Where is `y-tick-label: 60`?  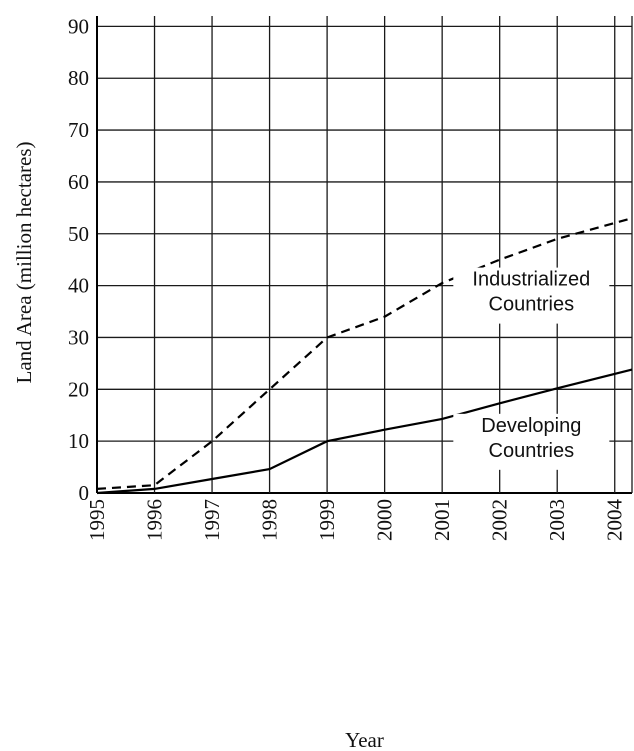
y-tick-label: 60 is located at coordinates (78, 182).